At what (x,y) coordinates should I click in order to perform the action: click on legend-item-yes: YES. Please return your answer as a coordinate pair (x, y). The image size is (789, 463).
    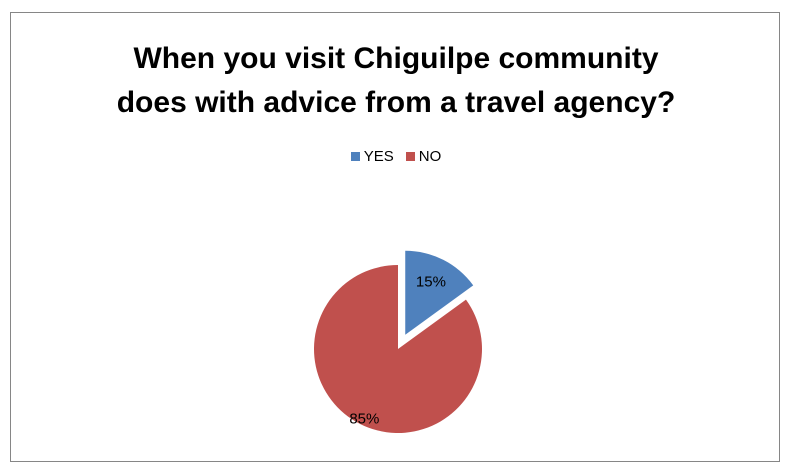
    Looking at the image, I should click on (372, 156).